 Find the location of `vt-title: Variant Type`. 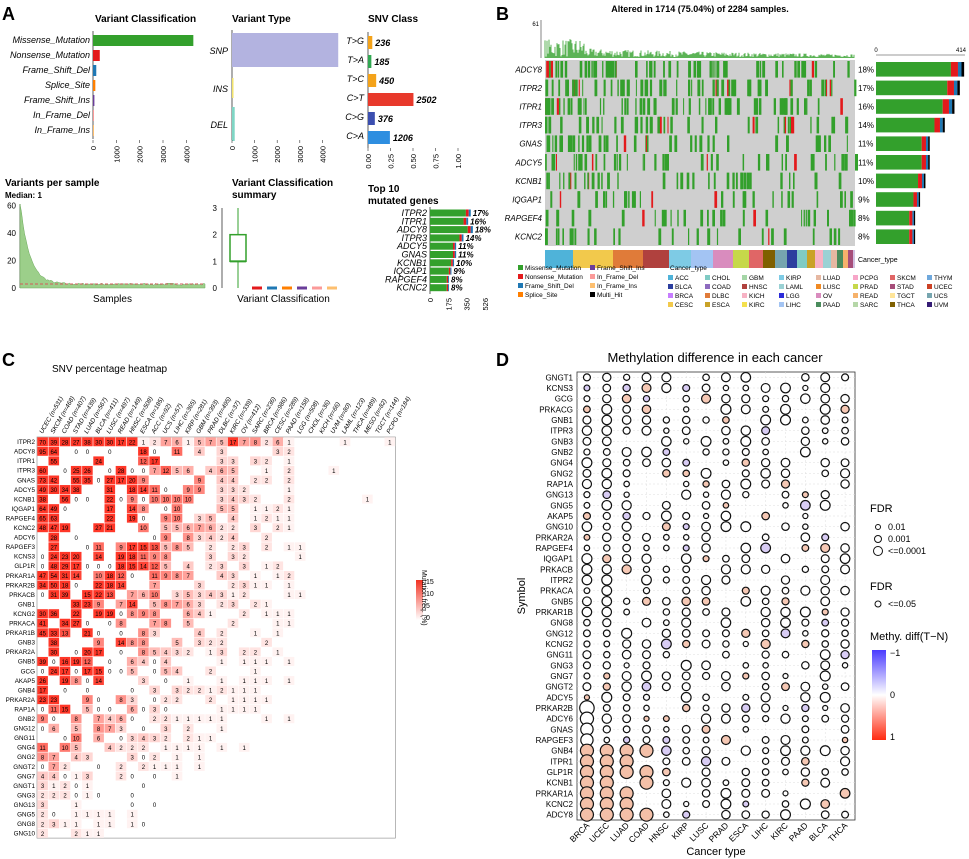

vt-title: Variant Type is located at coordinates (261, 19).